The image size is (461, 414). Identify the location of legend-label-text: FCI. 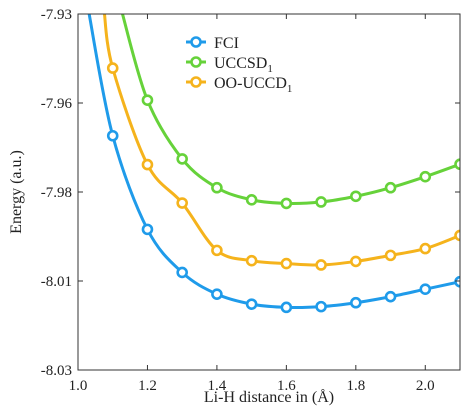
(226, 43).